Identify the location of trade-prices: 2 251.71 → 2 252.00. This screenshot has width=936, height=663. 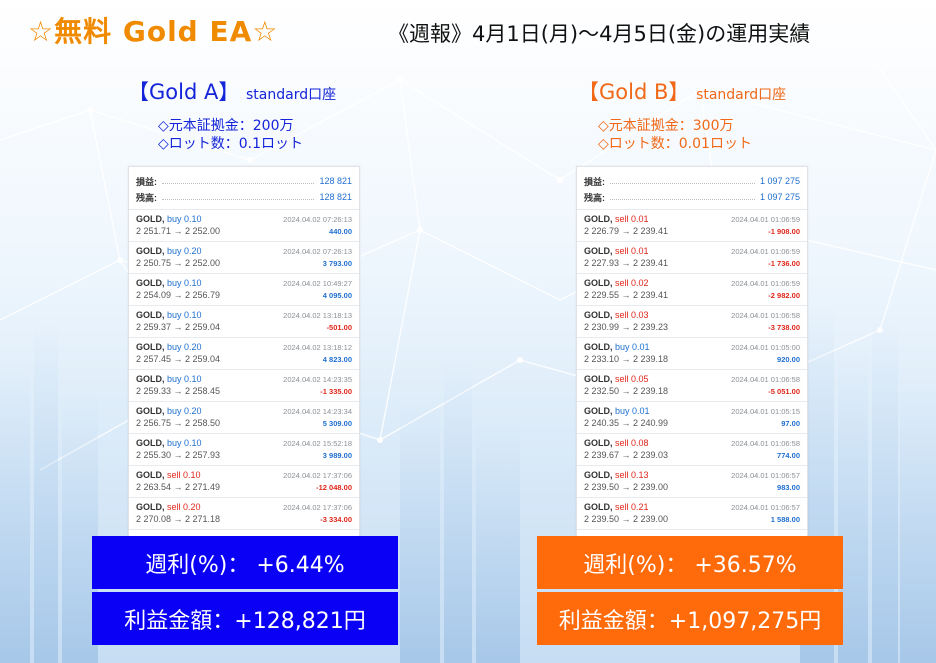
(178, 231).